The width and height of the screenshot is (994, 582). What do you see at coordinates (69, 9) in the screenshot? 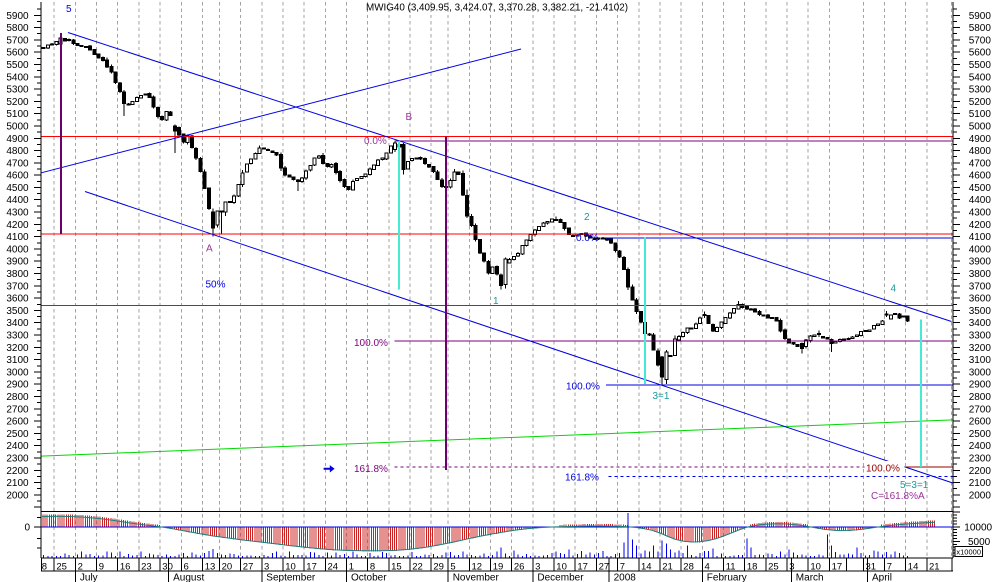
I see `svg-text: 5` at bounding box center [69, 9].